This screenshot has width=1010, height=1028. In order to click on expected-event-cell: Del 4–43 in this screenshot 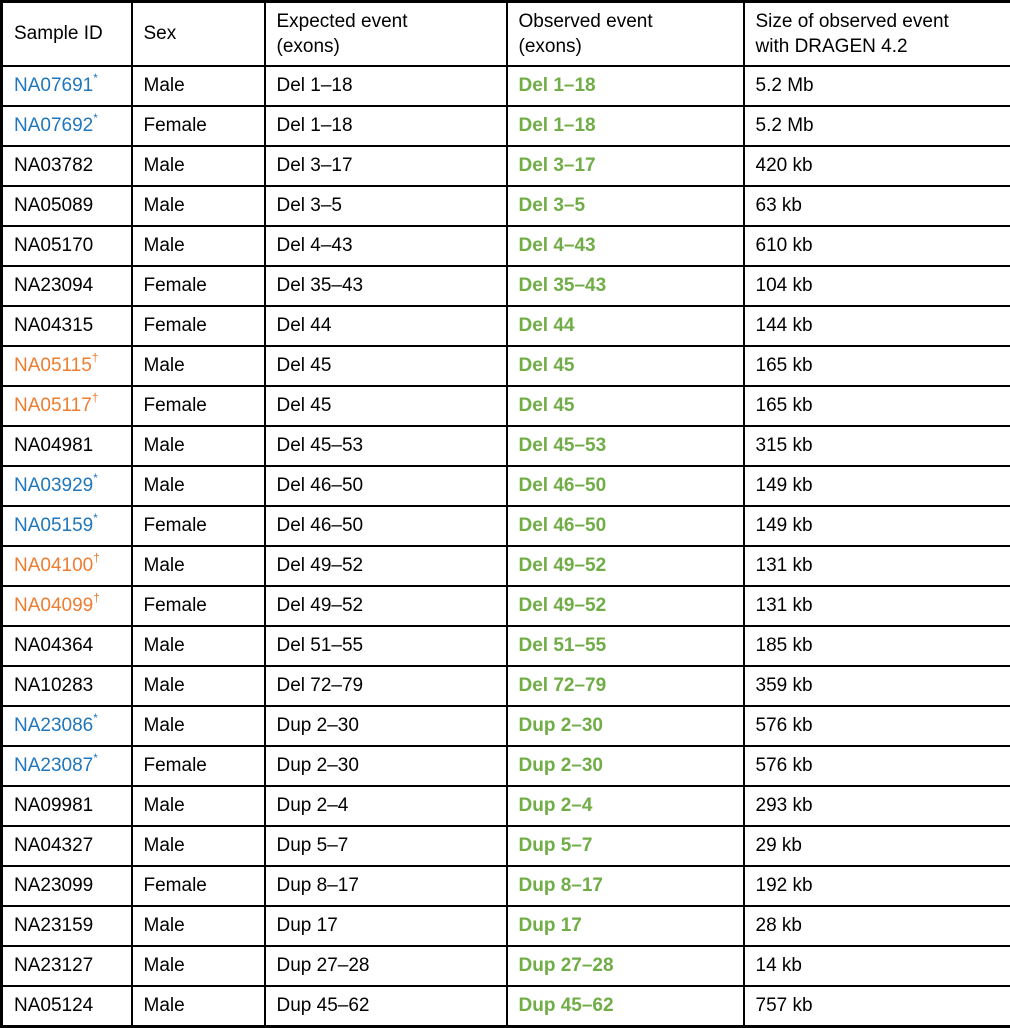, I will do `click(386, 246)`.